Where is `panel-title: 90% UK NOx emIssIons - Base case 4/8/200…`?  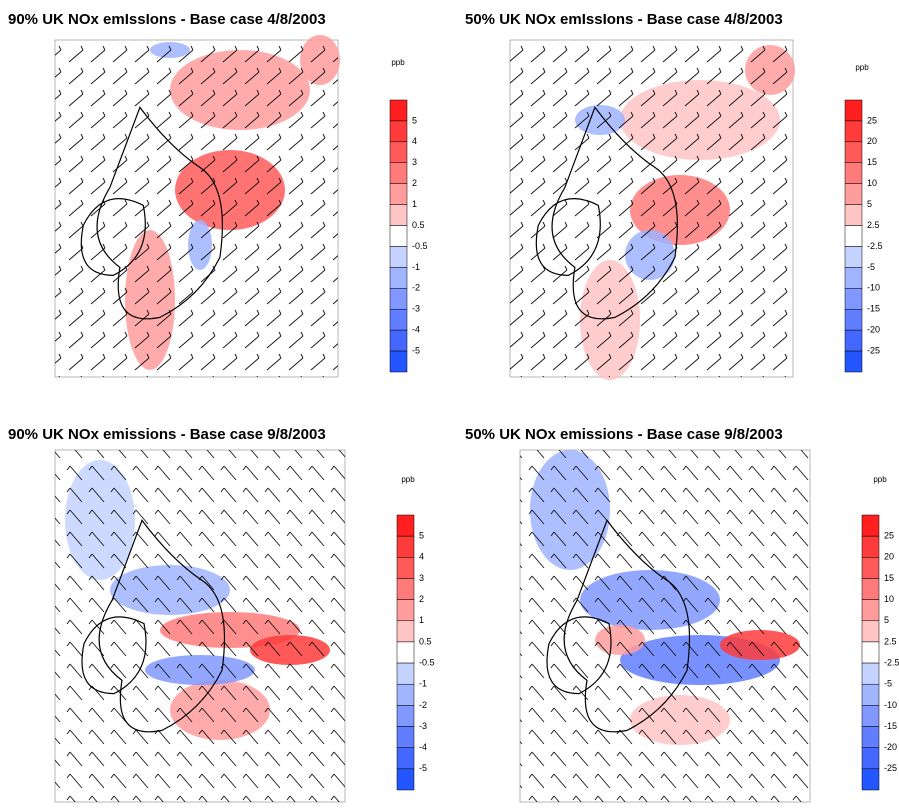 panel-title: 90% UK NOx emIssIons - Base case 4/8/200… is located at coordinates (167, 19).